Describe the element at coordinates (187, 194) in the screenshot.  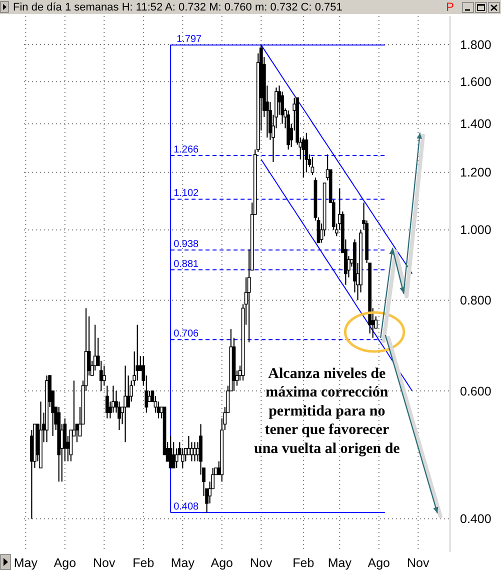
I see `data-label: 1.102` at that location.